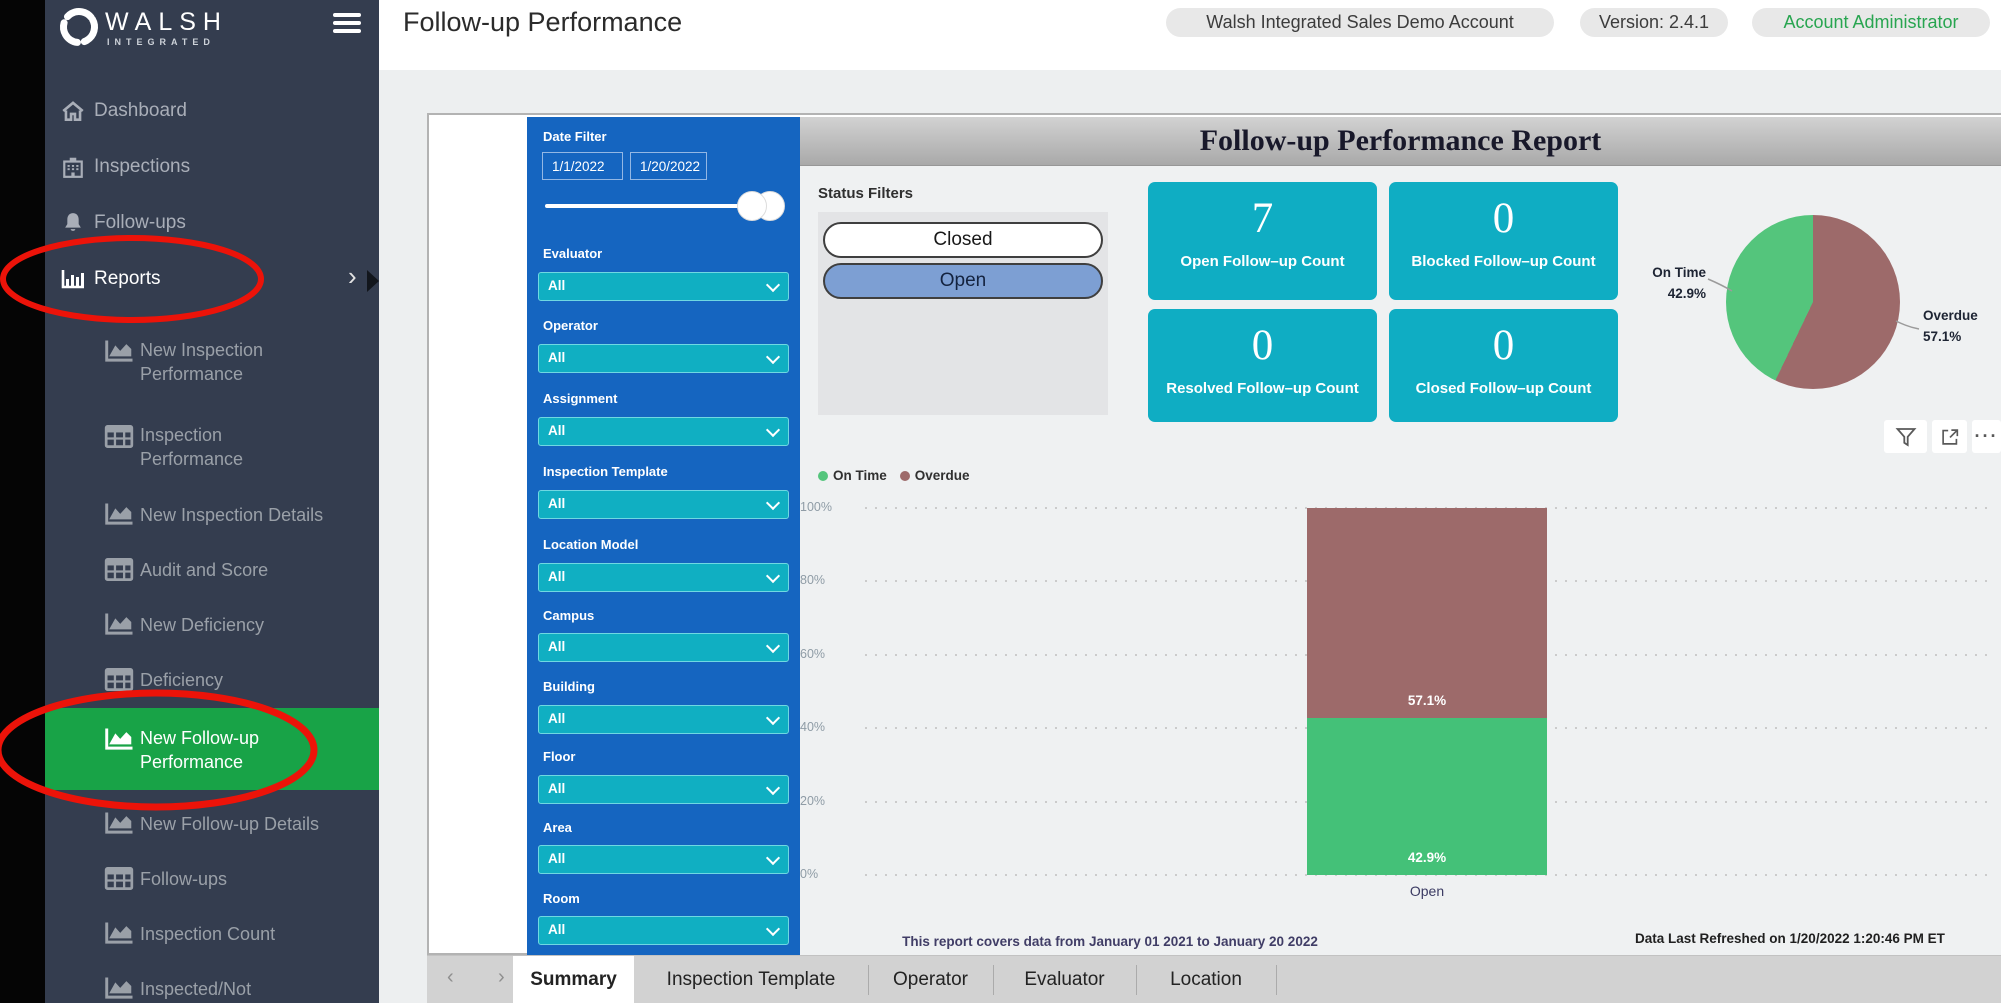 The height and width of the screenshot is (1003, 2001). I want to click on sidebar-item-follow-ups: Follow-ups, so click(123, 223).